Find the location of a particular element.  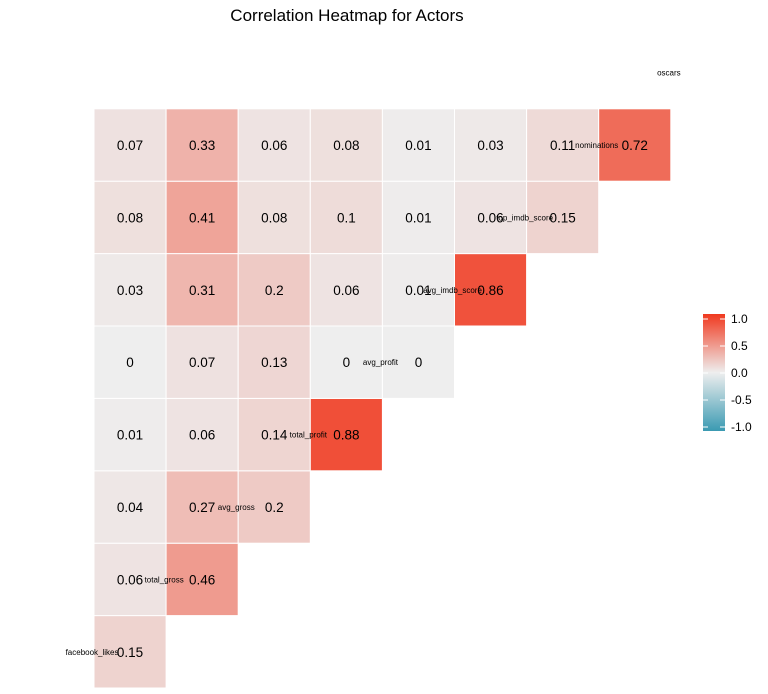

cell-nominations-top_imdb_score is located at coordinates (563, 217).